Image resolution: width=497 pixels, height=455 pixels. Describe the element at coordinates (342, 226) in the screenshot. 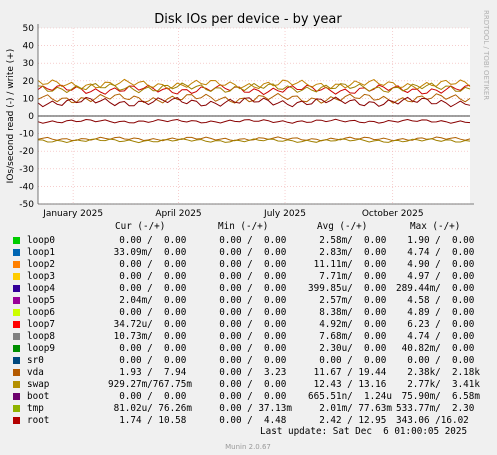

I see `legend-header-avg: Avg (-/+)` at that location.